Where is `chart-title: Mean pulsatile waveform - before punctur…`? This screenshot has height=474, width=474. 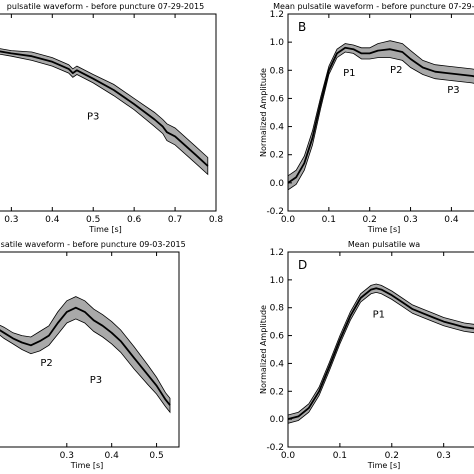
chart-title: Mean pulsatile waveform - before punctur… is located at coordinates (373, 6).